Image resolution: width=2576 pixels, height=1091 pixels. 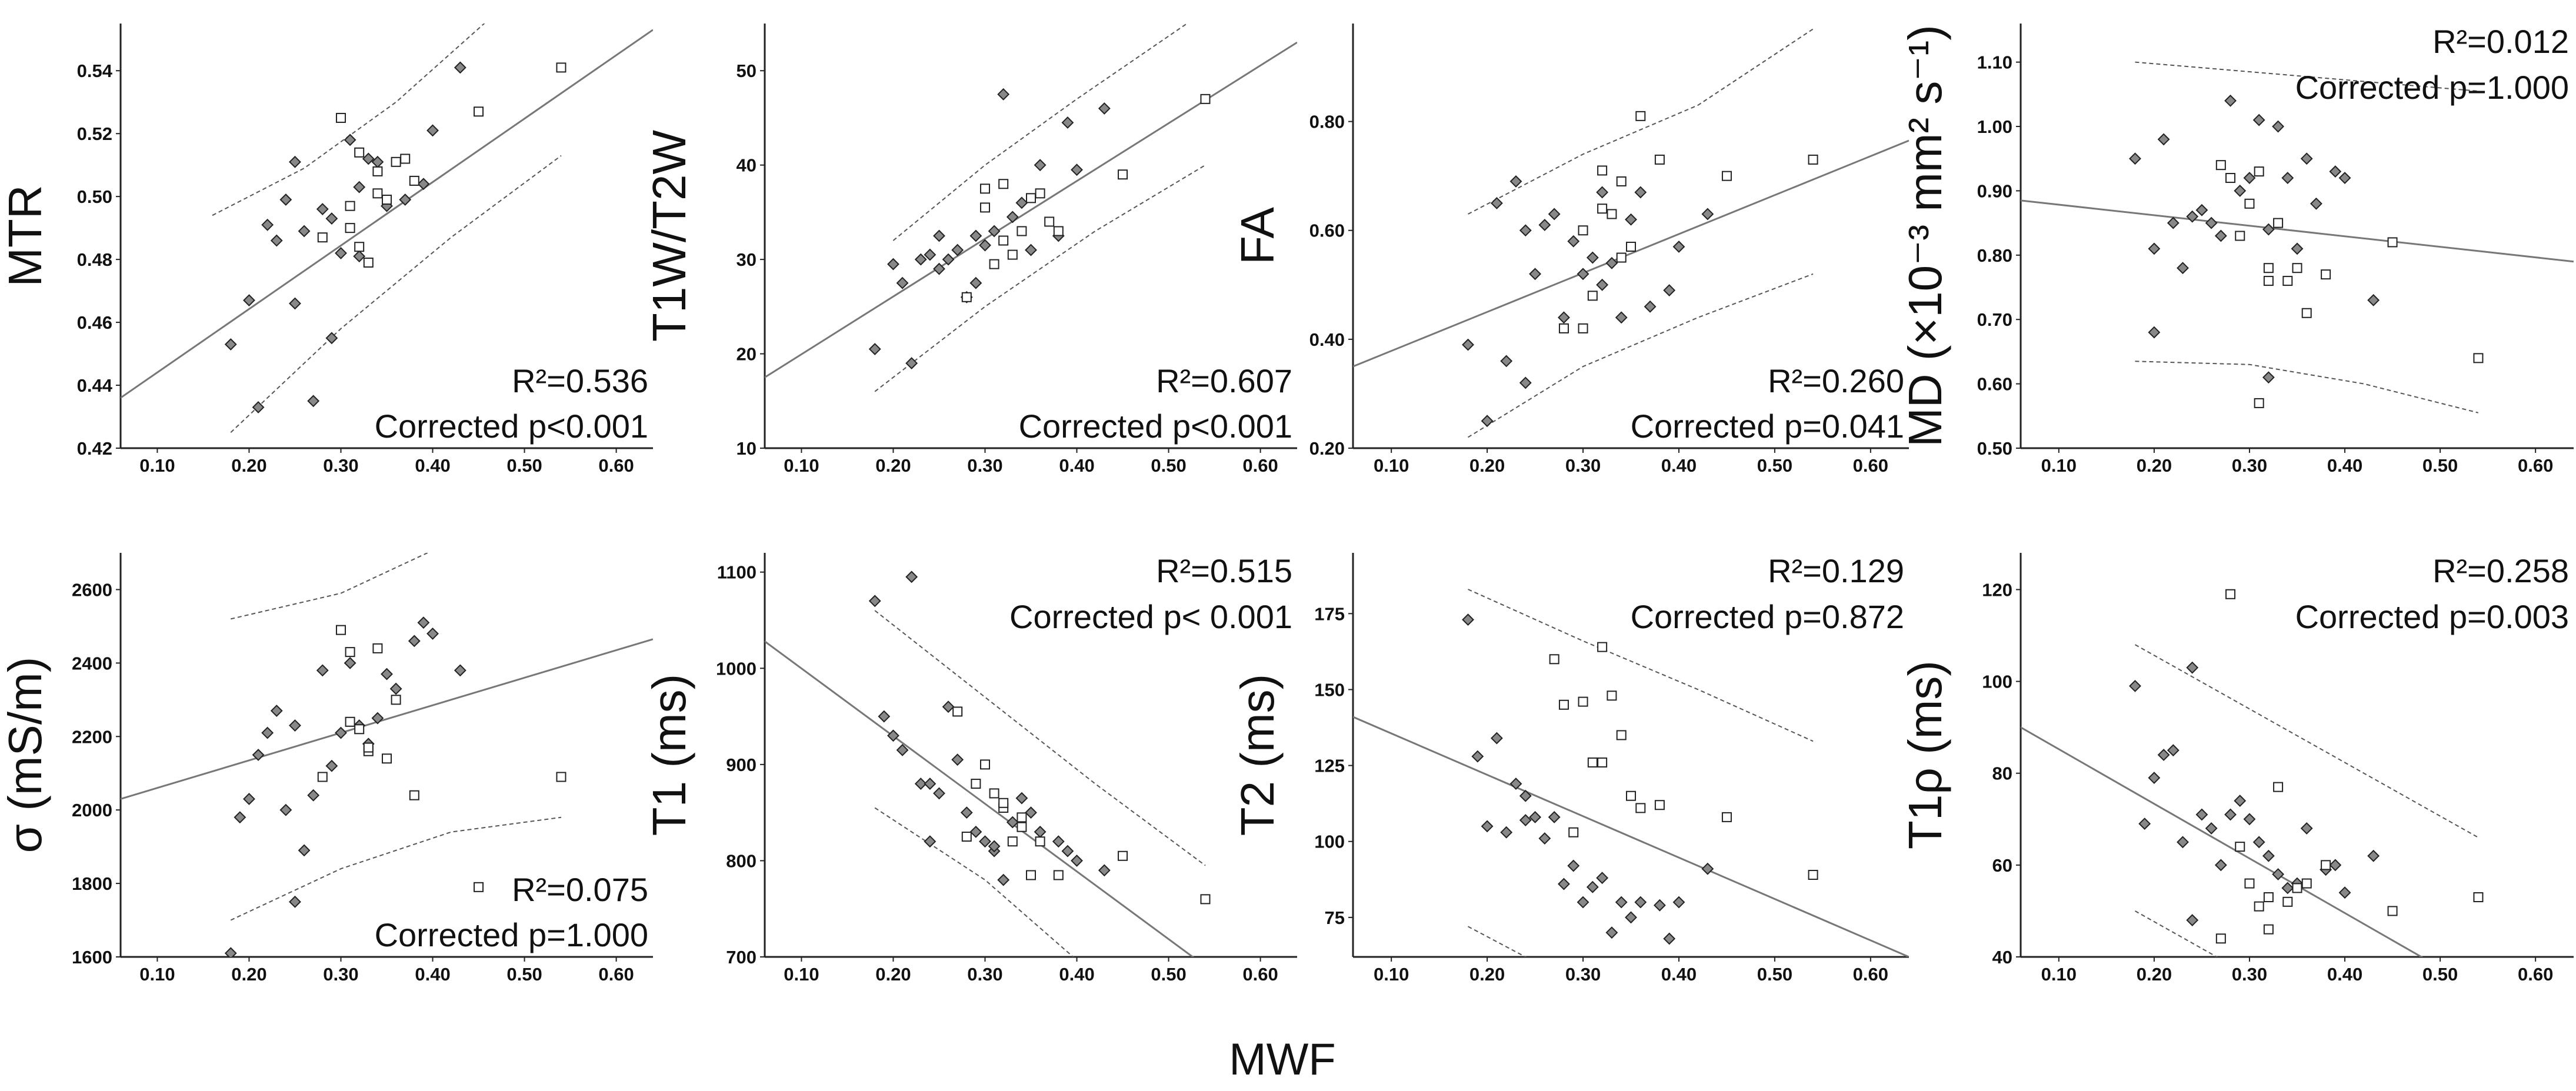 I want to click on y-tick-label: 40, so click(x=747, y=165).